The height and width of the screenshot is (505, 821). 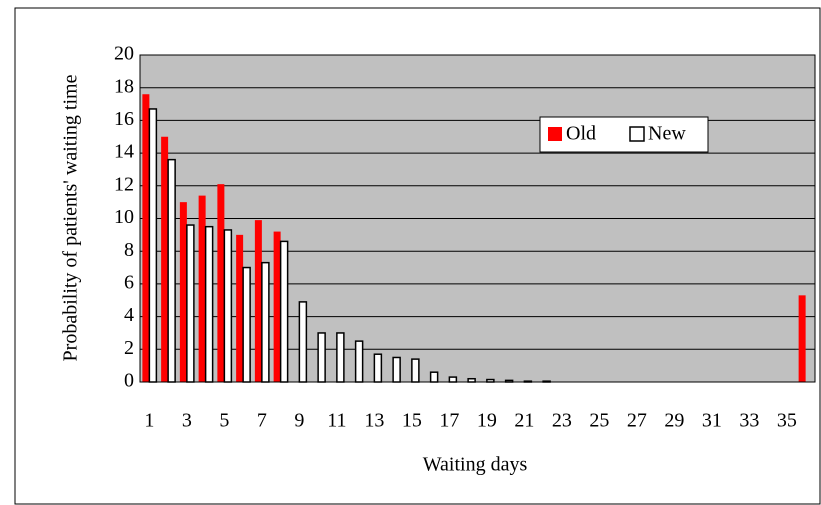 I want to click on y-tick-label: 4, so click(x=129, y=315).